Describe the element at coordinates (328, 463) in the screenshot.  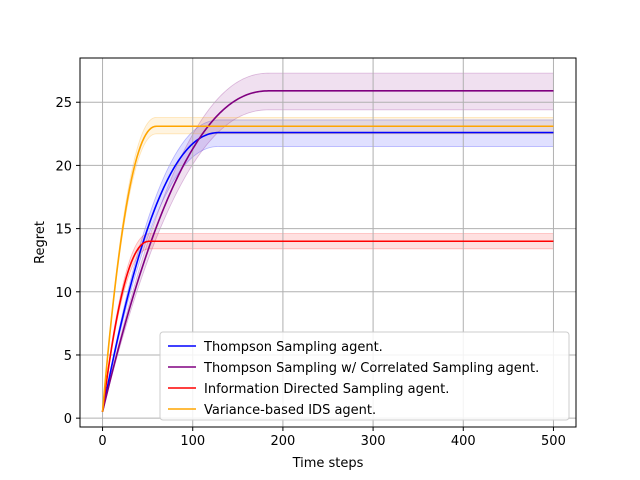
I see `x-axis-label: Time steps` at that location.